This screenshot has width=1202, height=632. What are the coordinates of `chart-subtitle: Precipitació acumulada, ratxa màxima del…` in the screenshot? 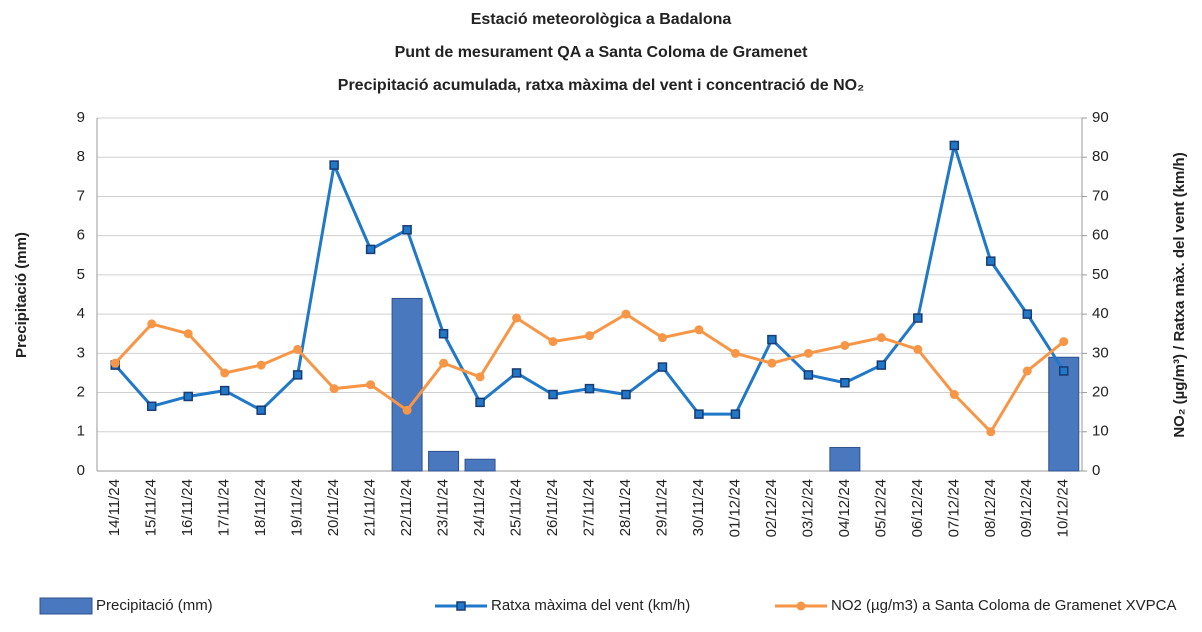 It's located at (601, 85).